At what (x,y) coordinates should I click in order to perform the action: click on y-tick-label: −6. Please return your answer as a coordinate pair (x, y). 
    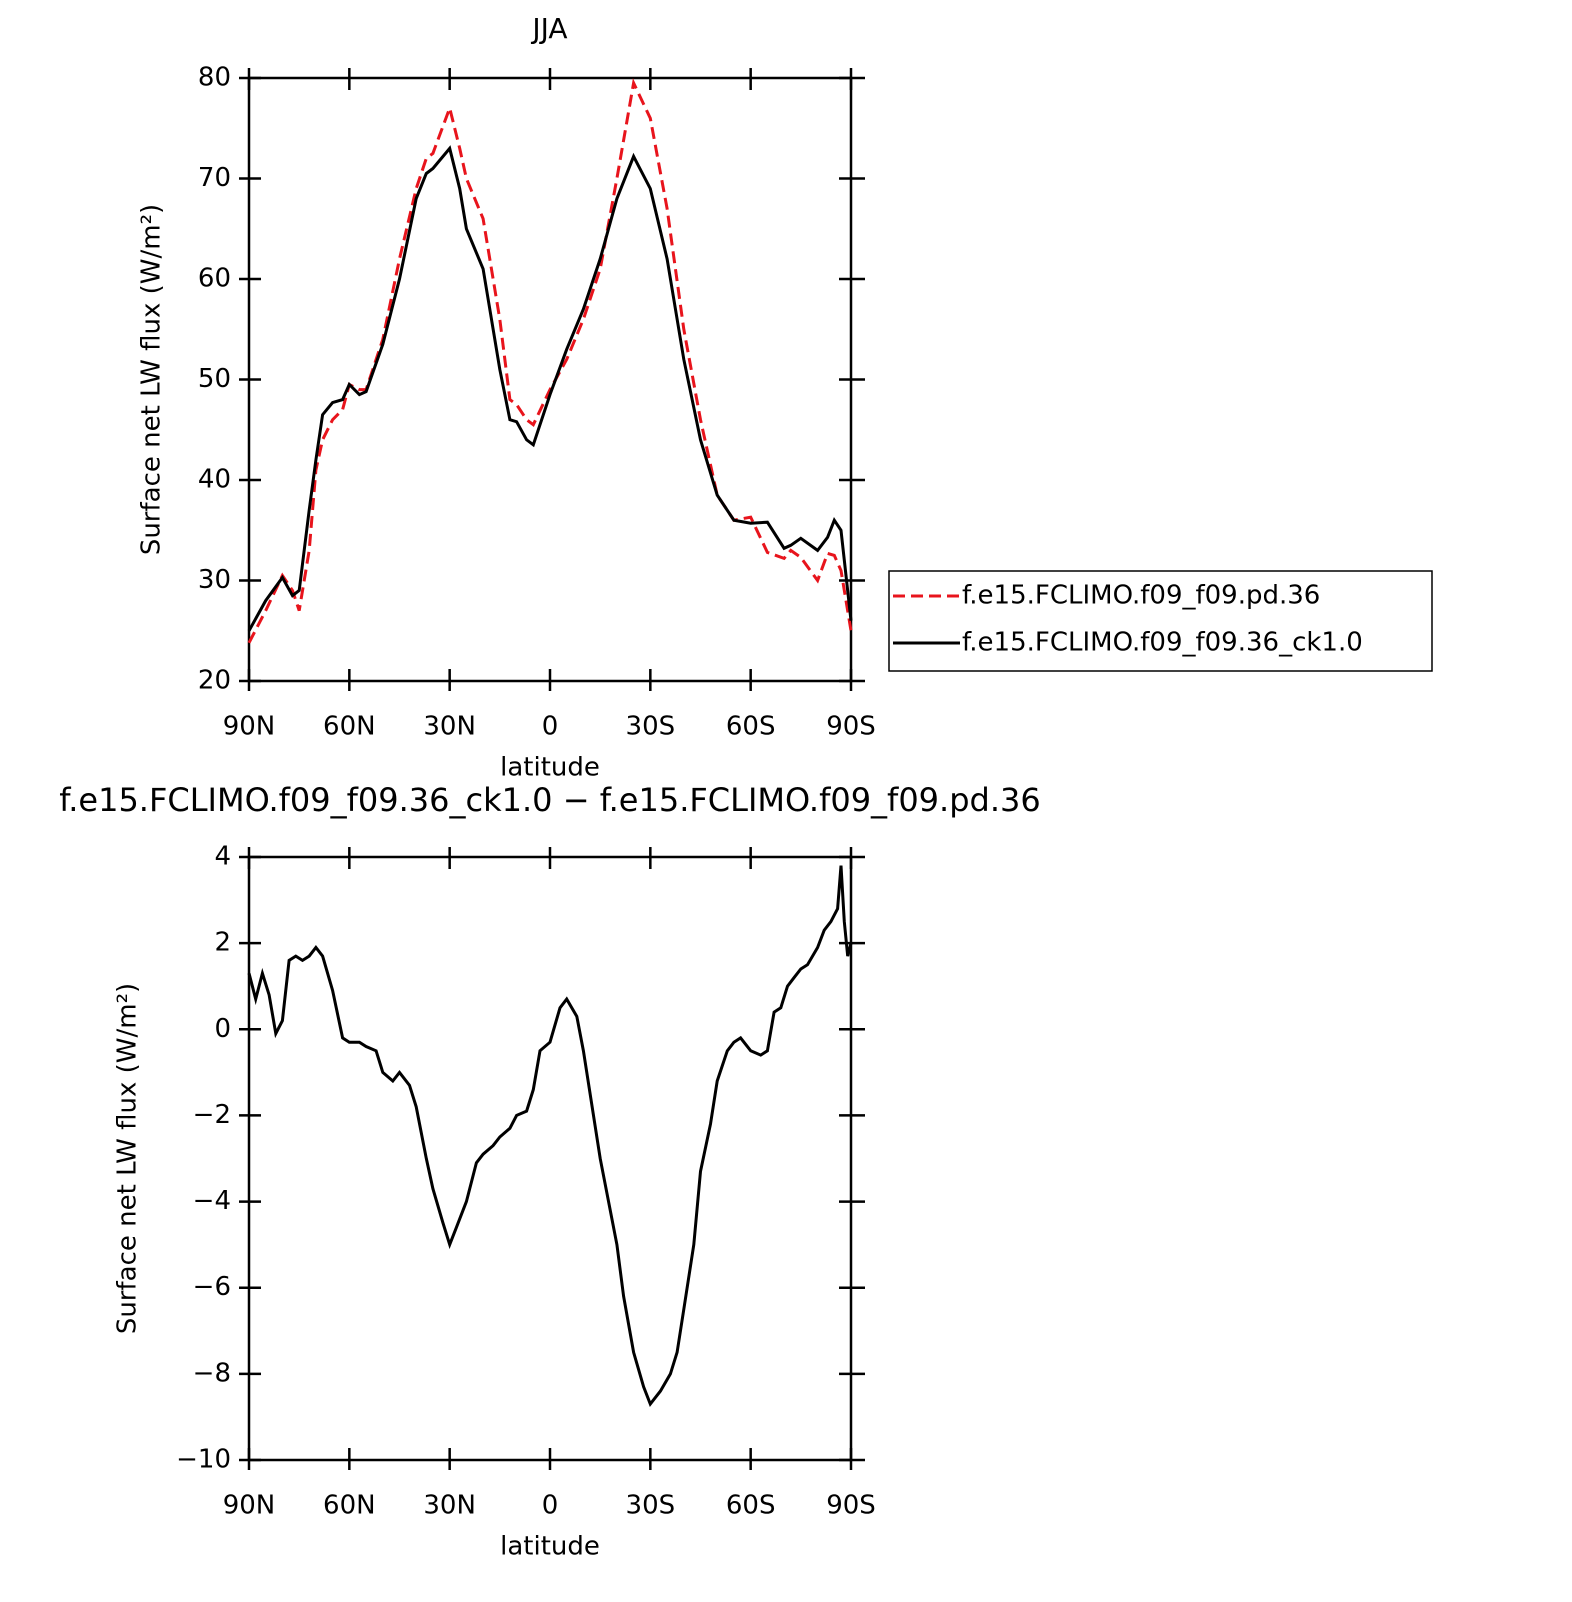
    Looking at the image, I should click on (212, 1287).